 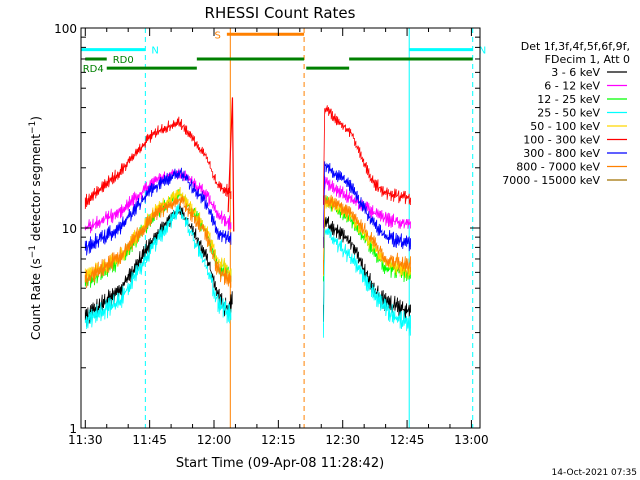 I want to click on legend-entry-6: 300 - 800 keV, so click(x=561, y=153).